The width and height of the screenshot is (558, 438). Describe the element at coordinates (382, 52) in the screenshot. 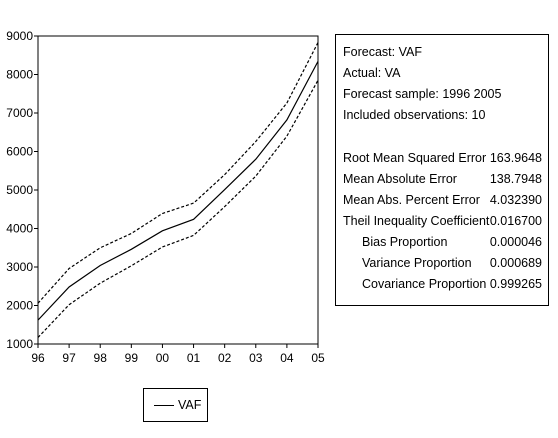

I see `stats-forecast-name: Forecast: VAF` at that location.